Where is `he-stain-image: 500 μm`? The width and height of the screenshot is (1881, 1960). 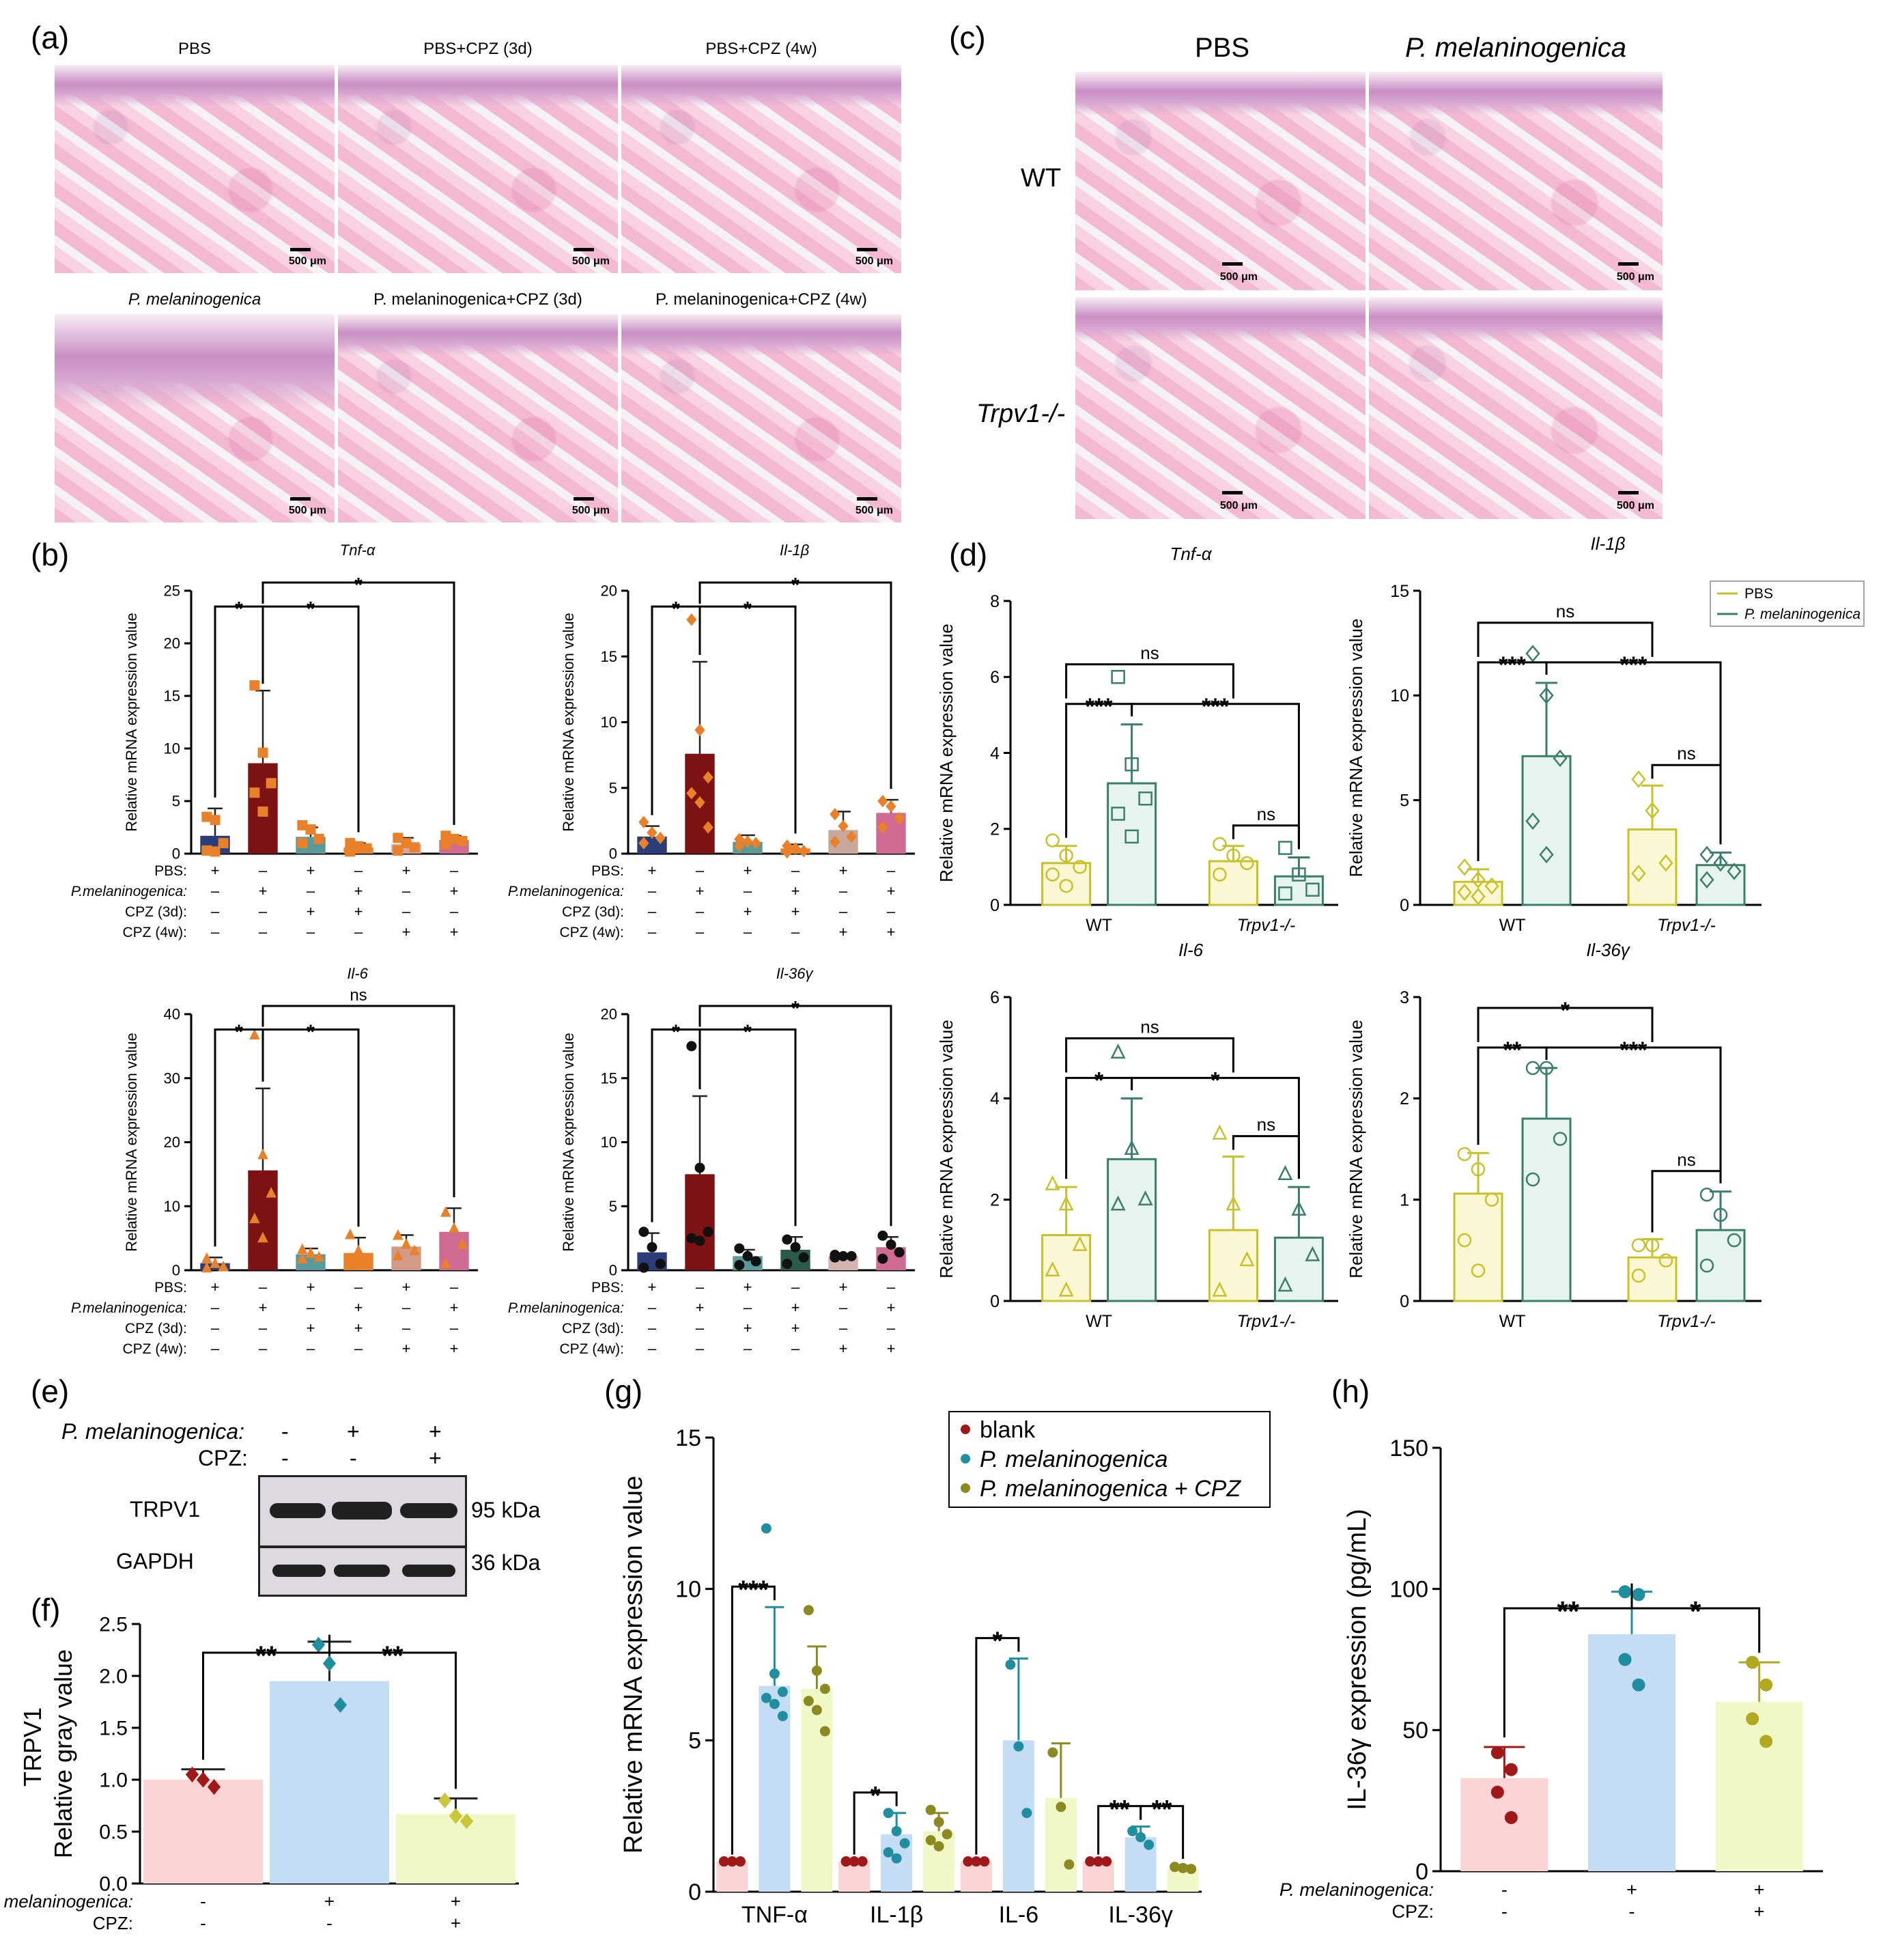
he-stain-image: 500 μm is located at coordinates (1516, 408).